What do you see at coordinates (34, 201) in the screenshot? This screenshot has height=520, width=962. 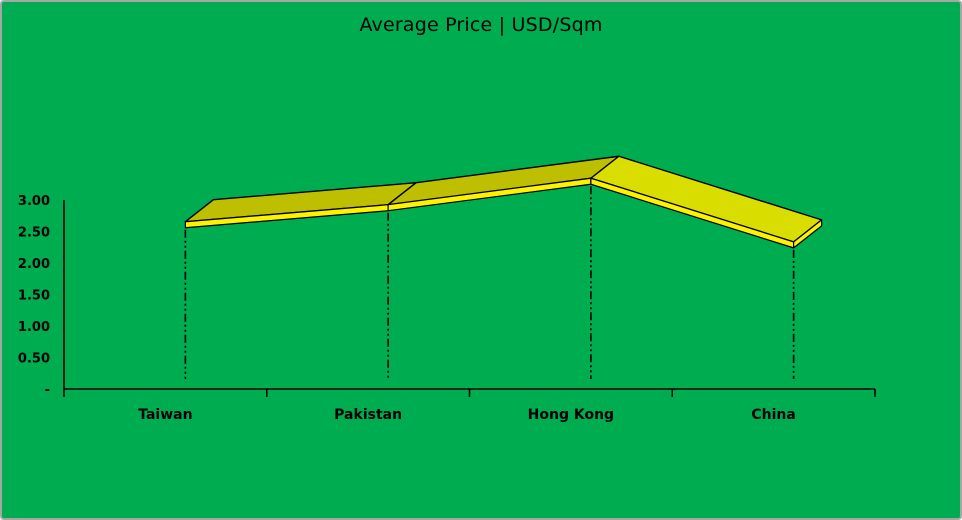 I see `y-tick-label: 3.00` at bounding box center [34, 201].